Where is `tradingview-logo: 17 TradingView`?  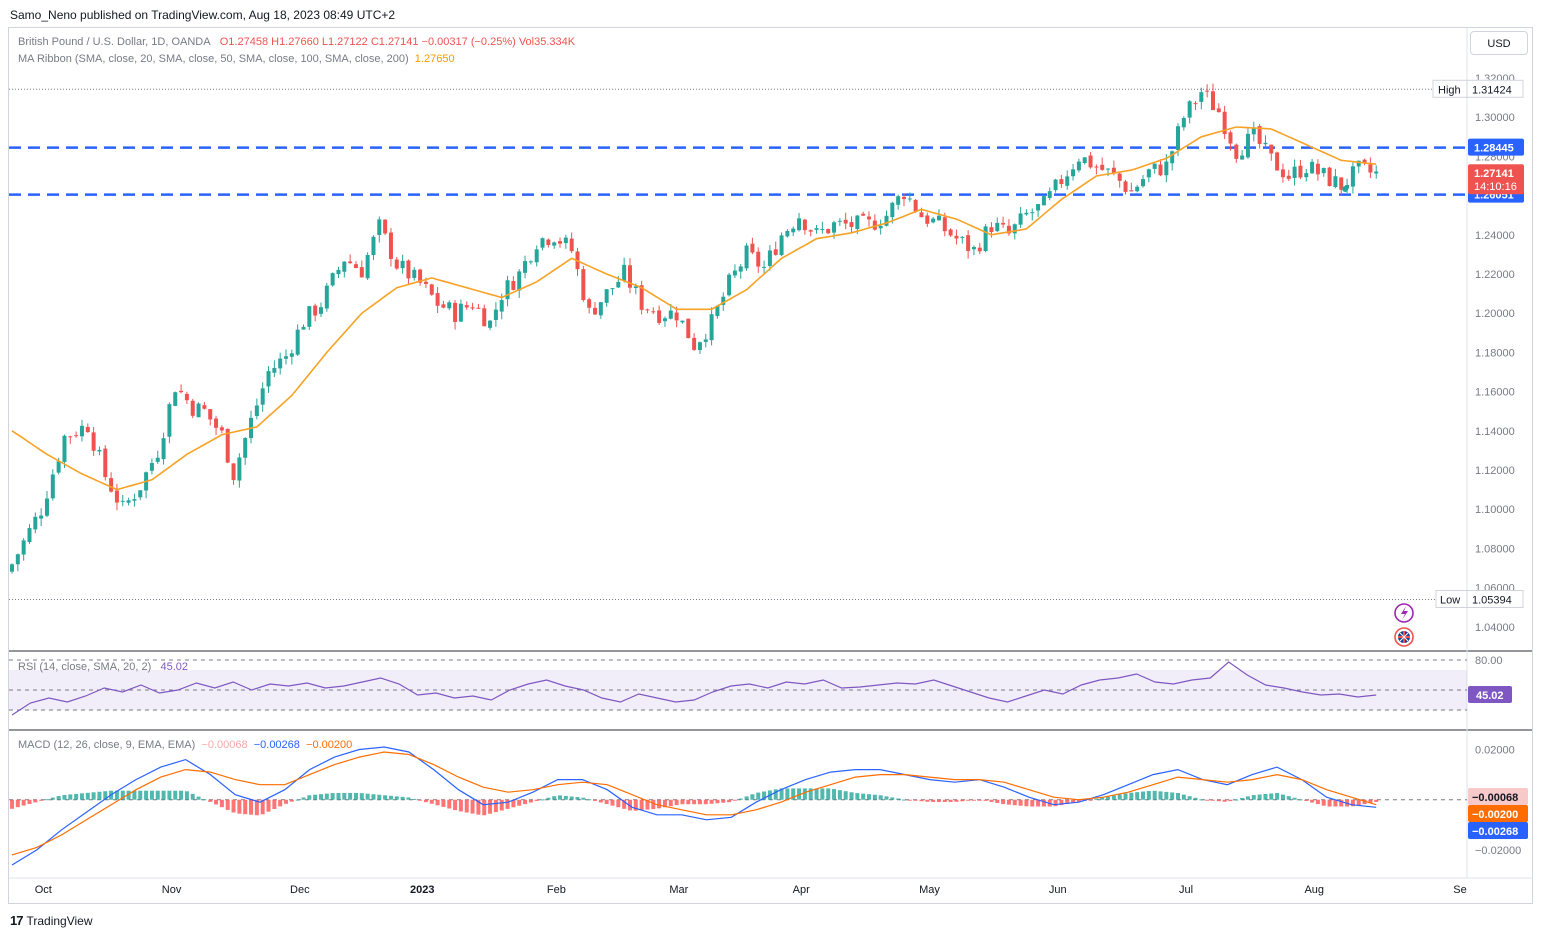
tradingview-logo: 17 TradingView is located at coordinates (51, 920).